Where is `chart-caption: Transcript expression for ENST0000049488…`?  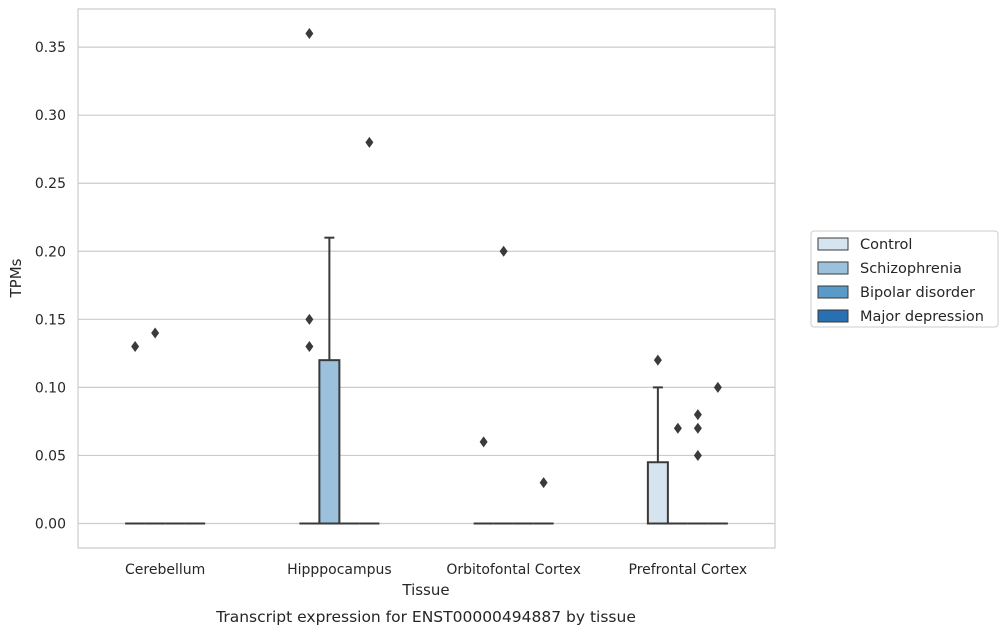 chart-caption: Transcript expression for ENST0000049488… is located at coordinates (425, 617).